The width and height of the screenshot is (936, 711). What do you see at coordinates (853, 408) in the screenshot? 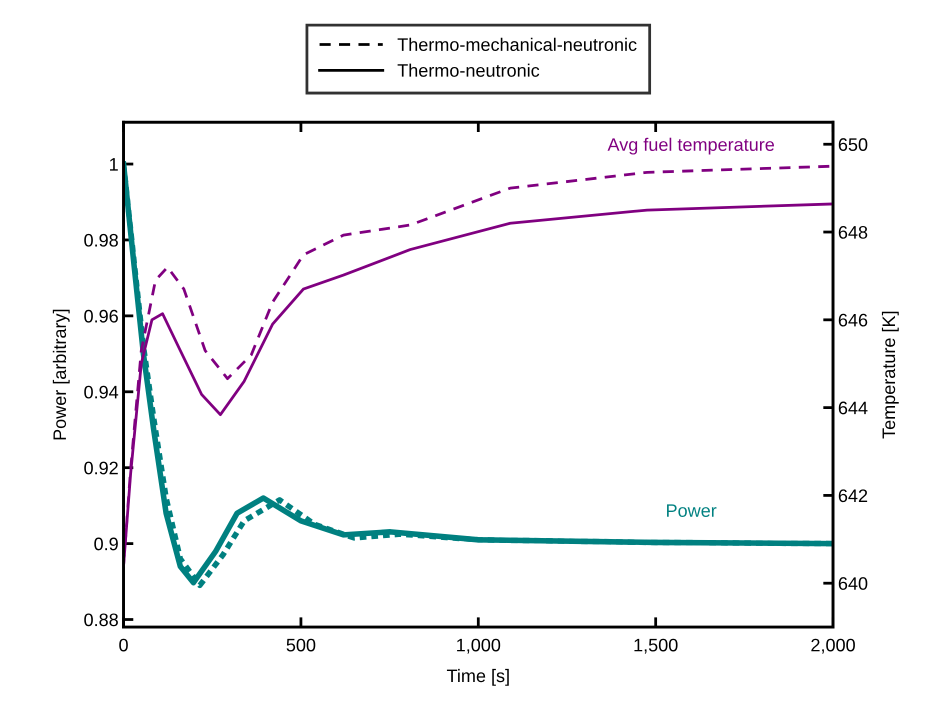
I see `y2-tick-label: 644` at bounding box center [853, 408].